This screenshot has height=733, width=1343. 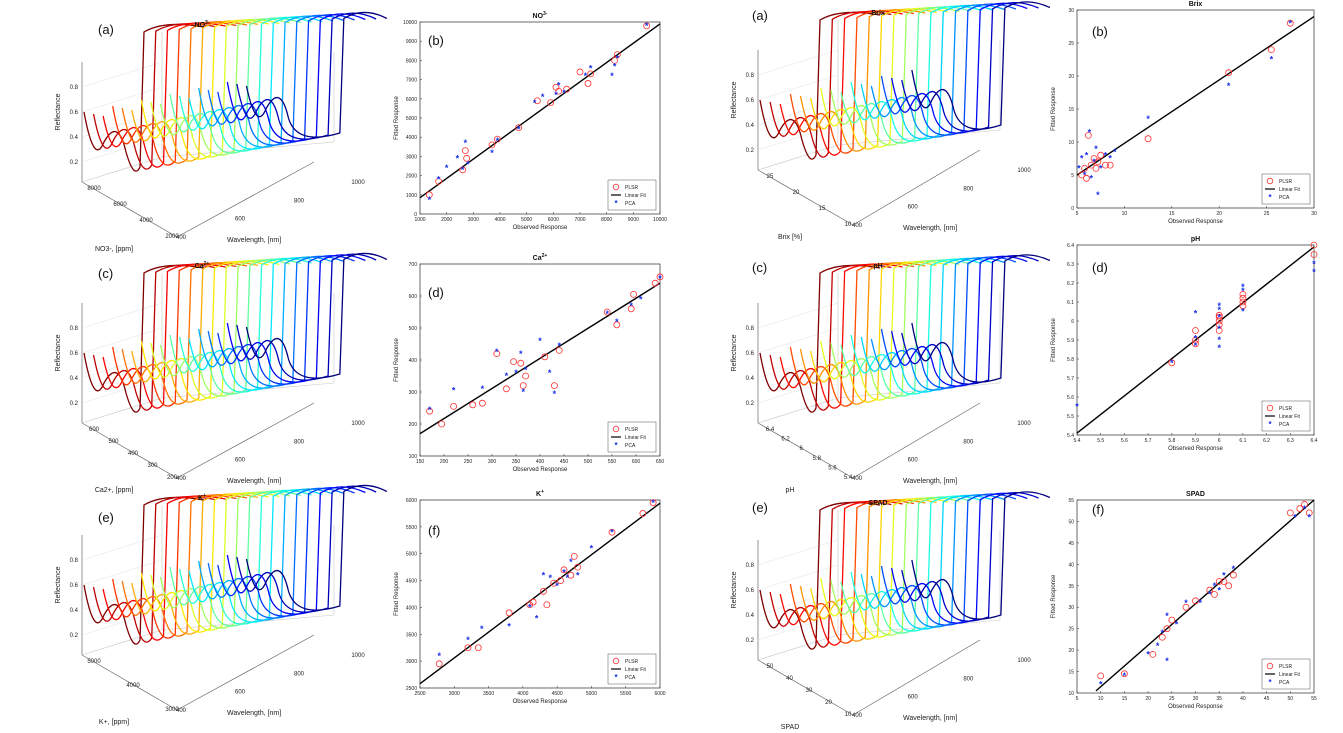 I want to click on x-tick-label: 3000, so click(x=473, y=220).